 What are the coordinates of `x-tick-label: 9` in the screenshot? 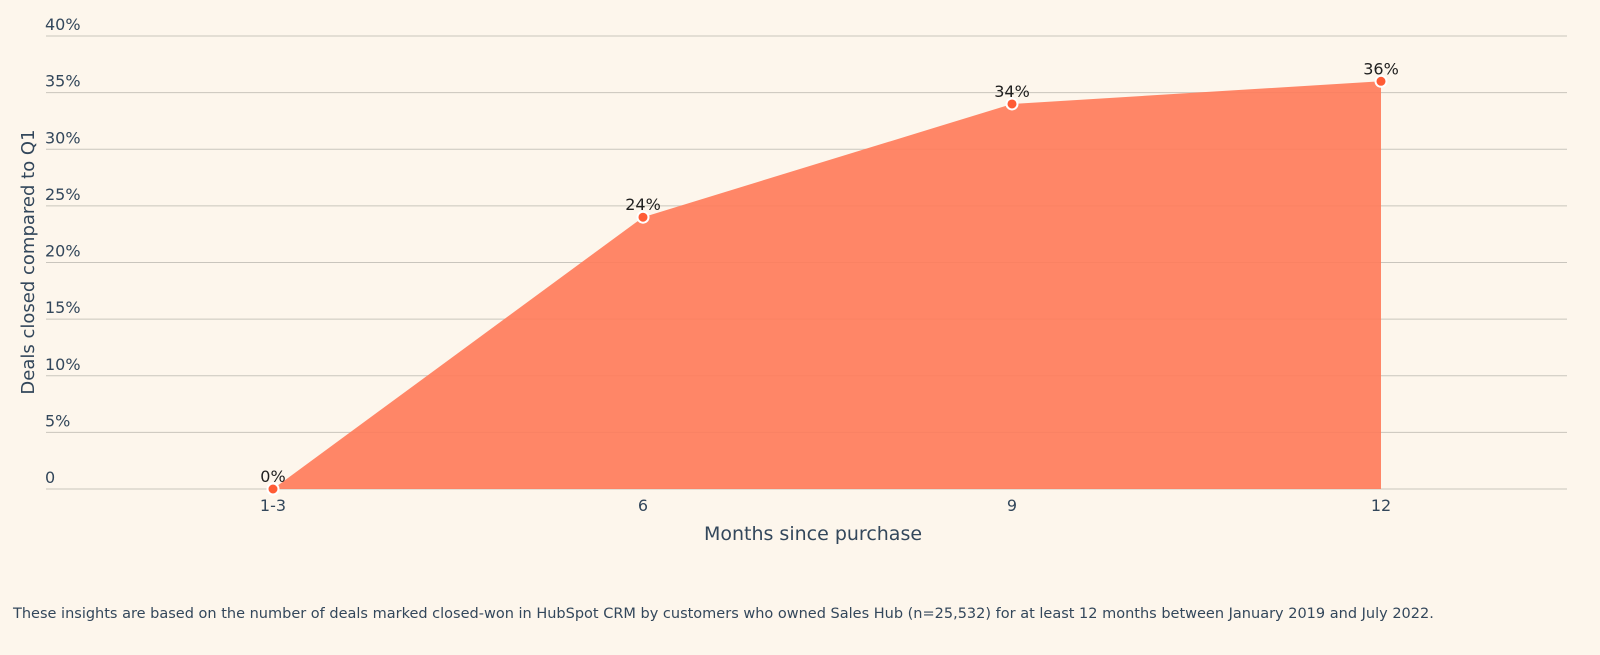 It's located at (1012, 505).